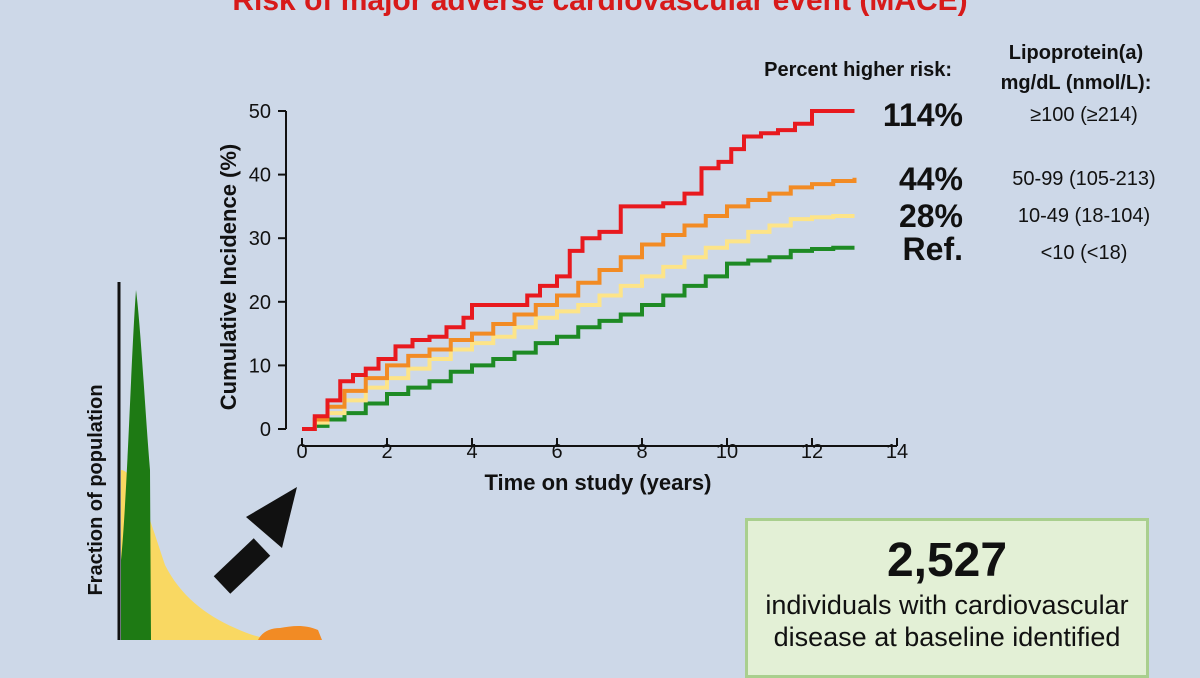 The width and height of the screenshot is (1200, 678). I want to click on x-tick-label: 8, so click(641, 452).